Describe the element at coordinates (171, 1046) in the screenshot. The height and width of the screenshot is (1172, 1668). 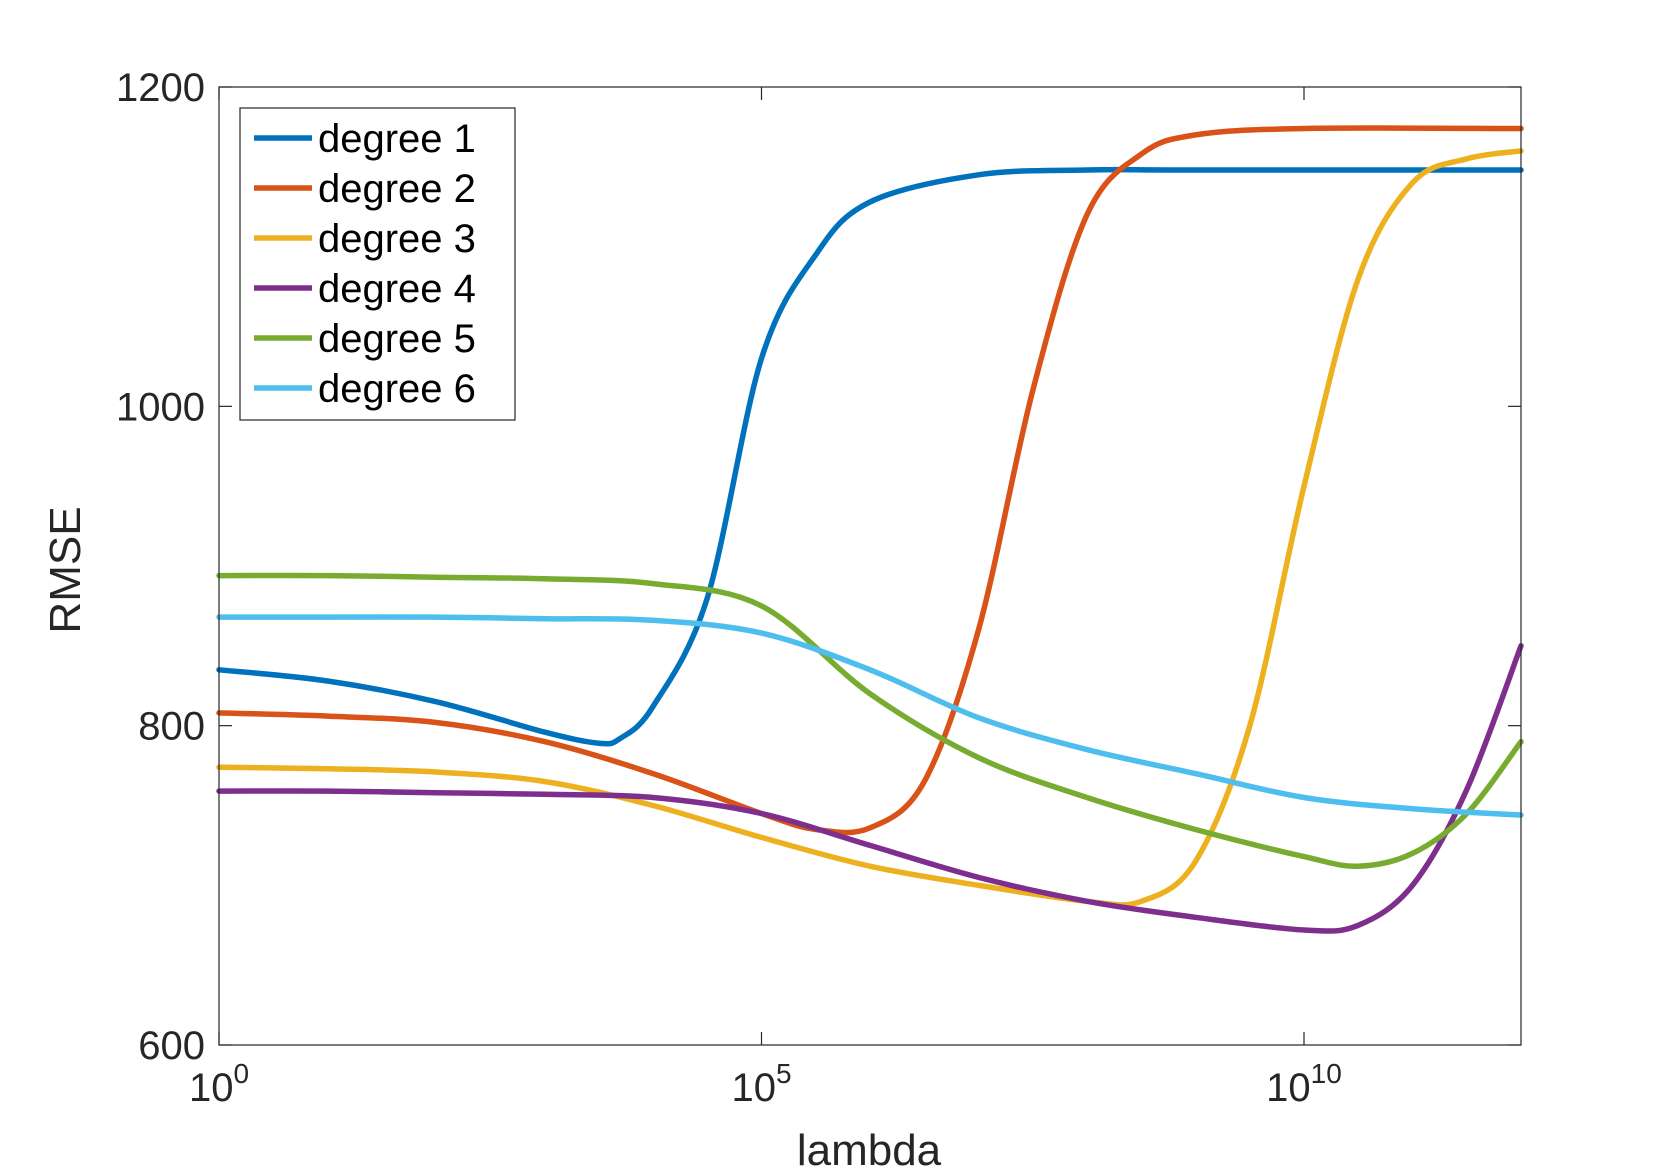
I see `y-tick-label: 600` at that location.